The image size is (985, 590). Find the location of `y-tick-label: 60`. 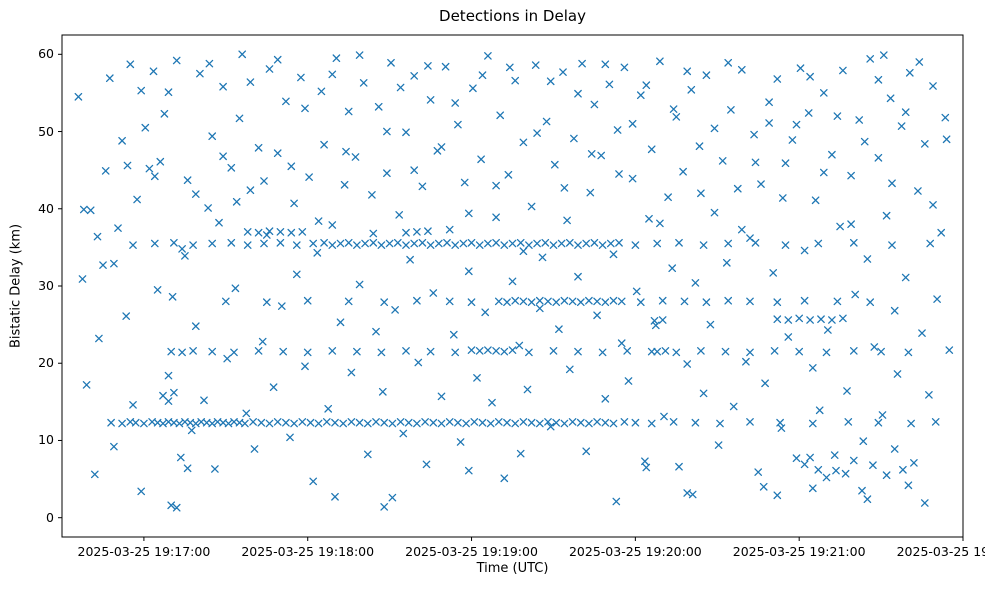

y-tick-label: 60 is located at coordinates (46, 54).